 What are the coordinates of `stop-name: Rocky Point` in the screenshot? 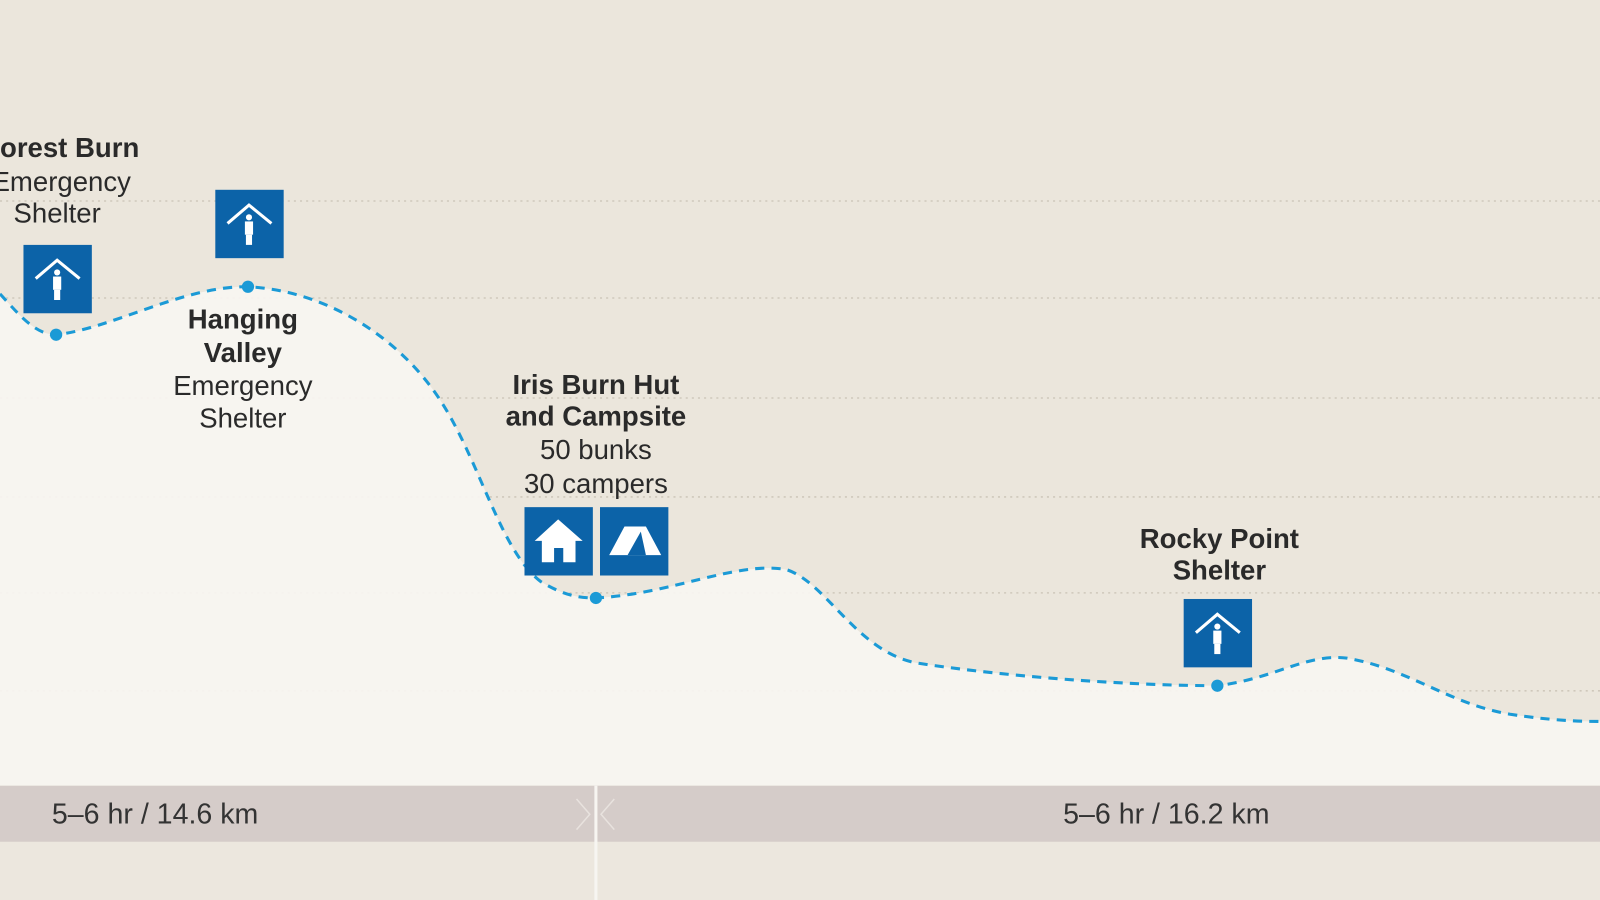 It's located at (1219, 538).